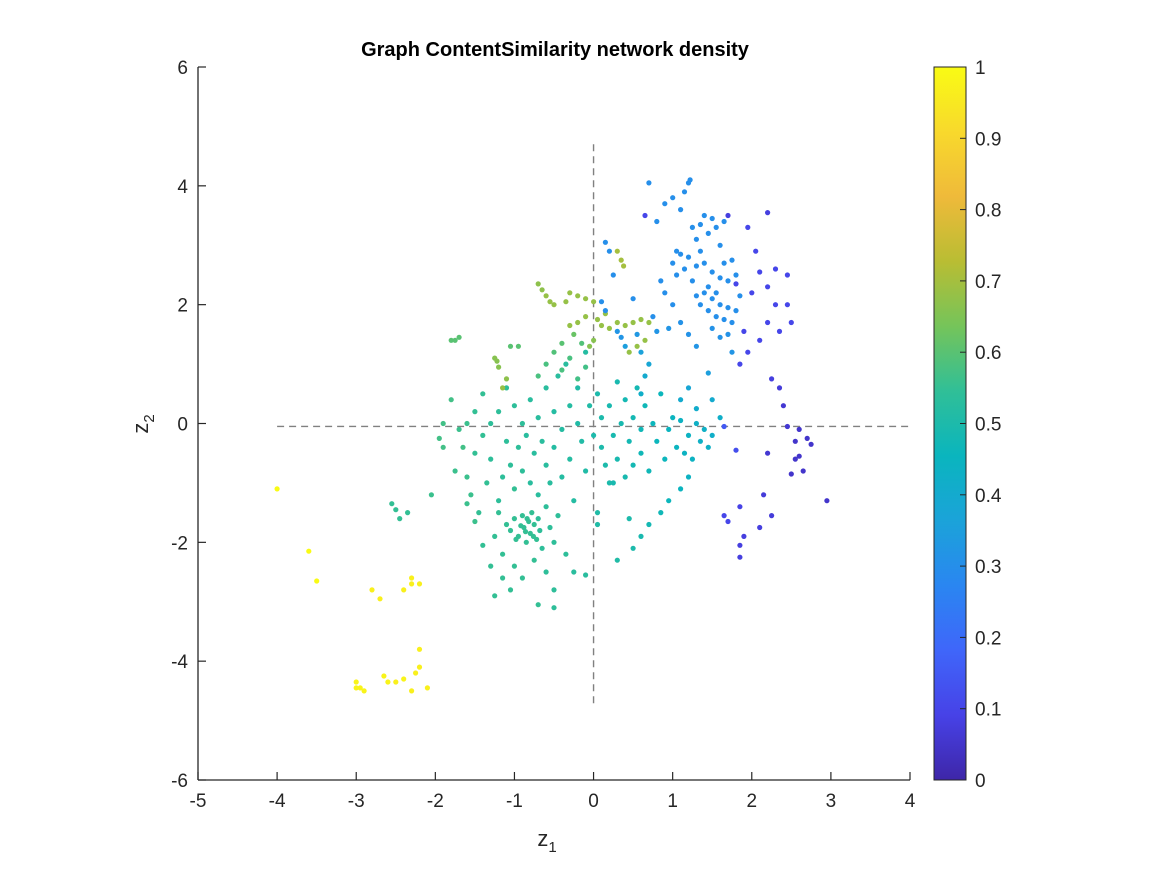 Image resolution: width=1167 pixels, height=875 pixels. What do you see at coordinates (910, 801) in the screenshot?
I see `x-tick-label: 4` at bounding box center [910, 801].